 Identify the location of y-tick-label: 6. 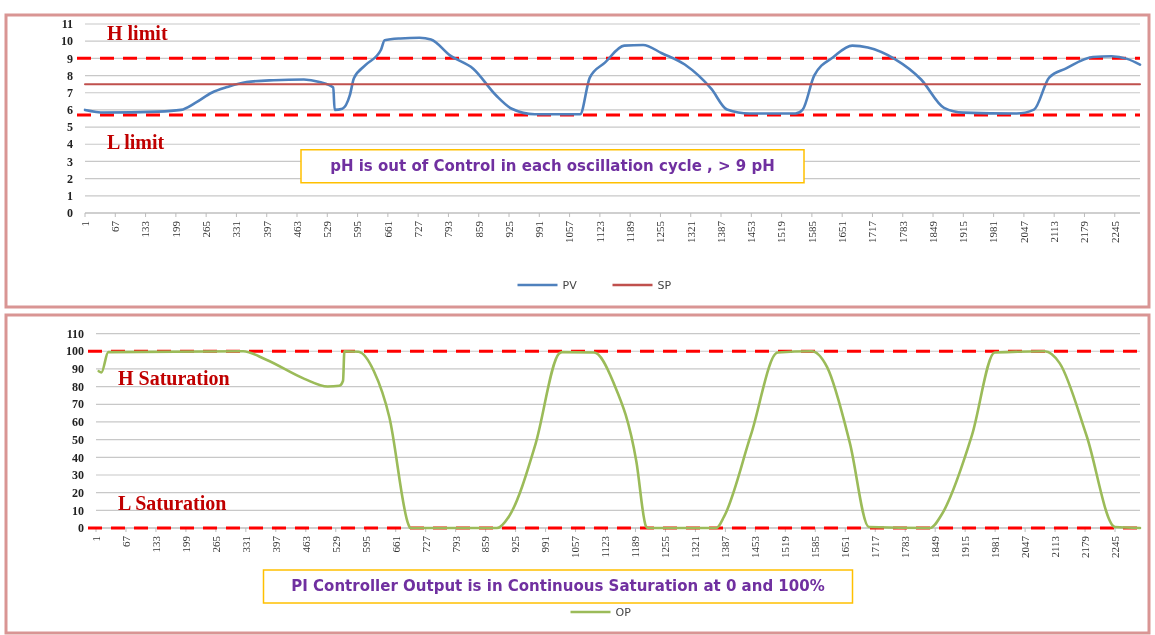
(70, 110).